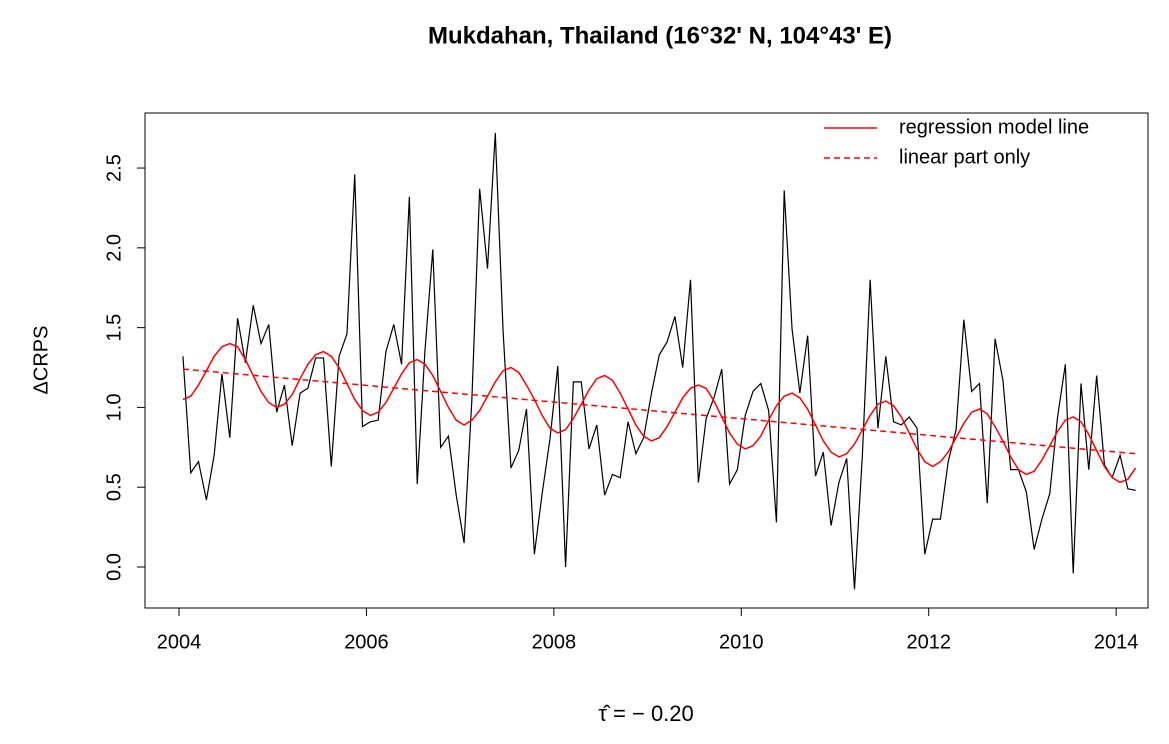 This screenshot has width=1169, height=744. What do you see at coordinates (994, 127) in the screenshot?
I see `legend-label: regression model line` at bounding box center [994, 127].